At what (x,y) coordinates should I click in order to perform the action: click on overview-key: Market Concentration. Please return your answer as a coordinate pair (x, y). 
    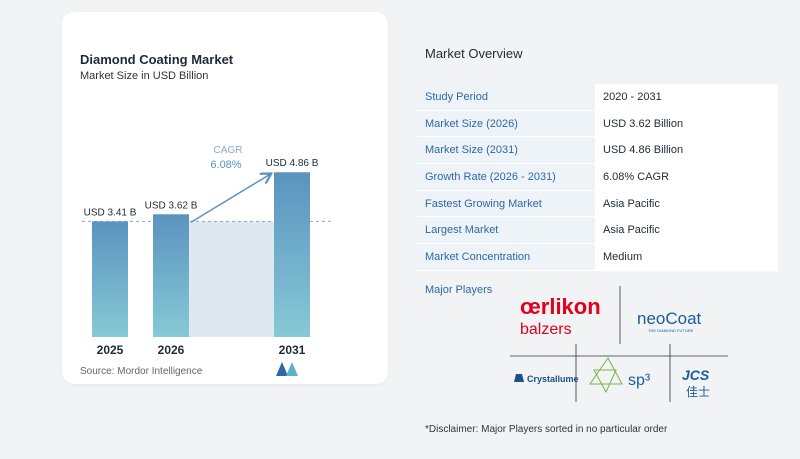
    Looking at the image, I should click on (506, 257).